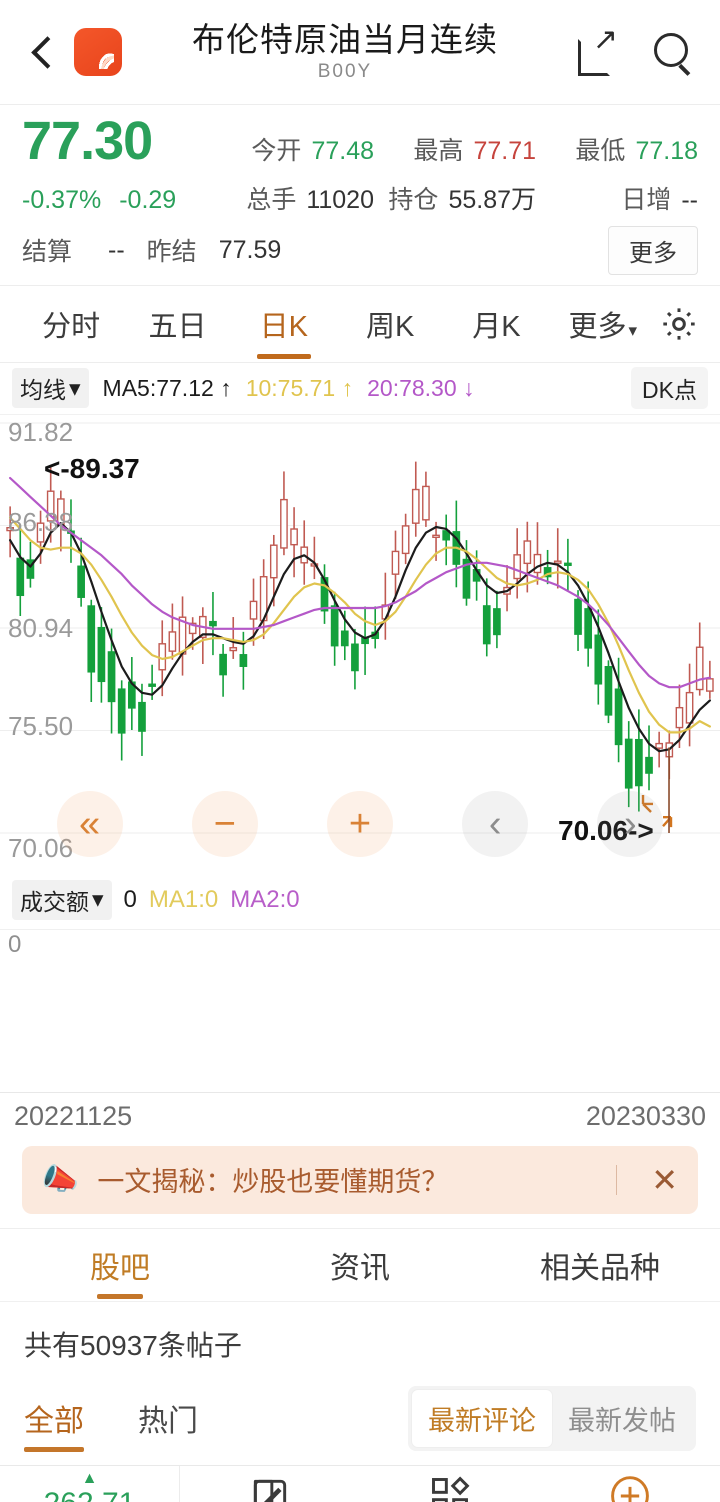 The width and height of the screenshot is (720, 1502). I want to click on grid-icon, so click(450, 1487).